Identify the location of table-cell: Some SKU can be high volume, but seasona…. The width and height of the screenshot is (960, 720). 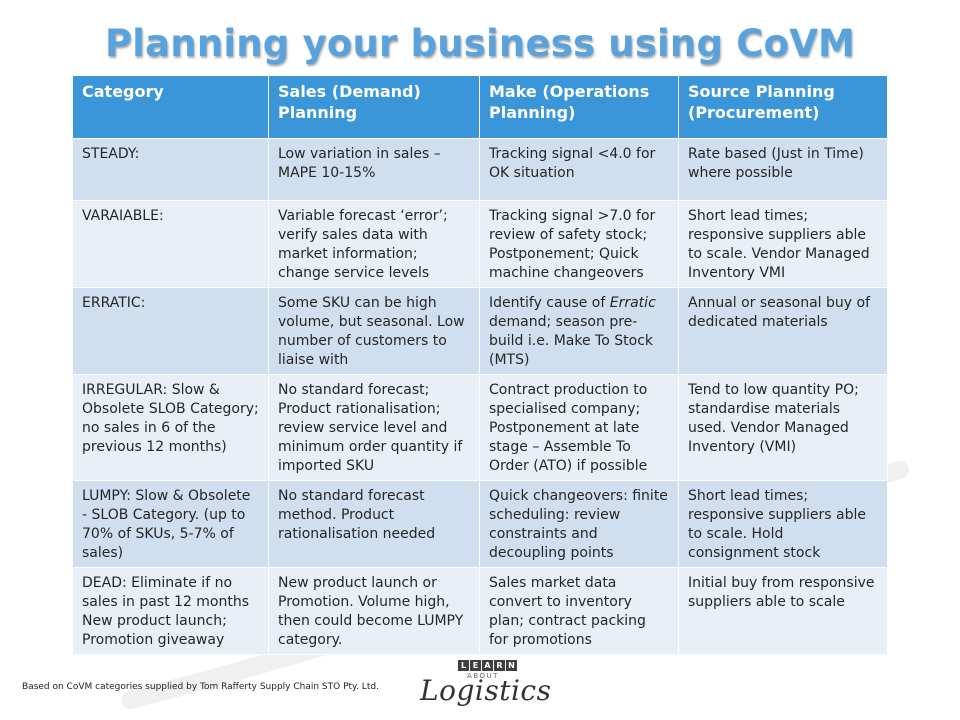
(374, 331).